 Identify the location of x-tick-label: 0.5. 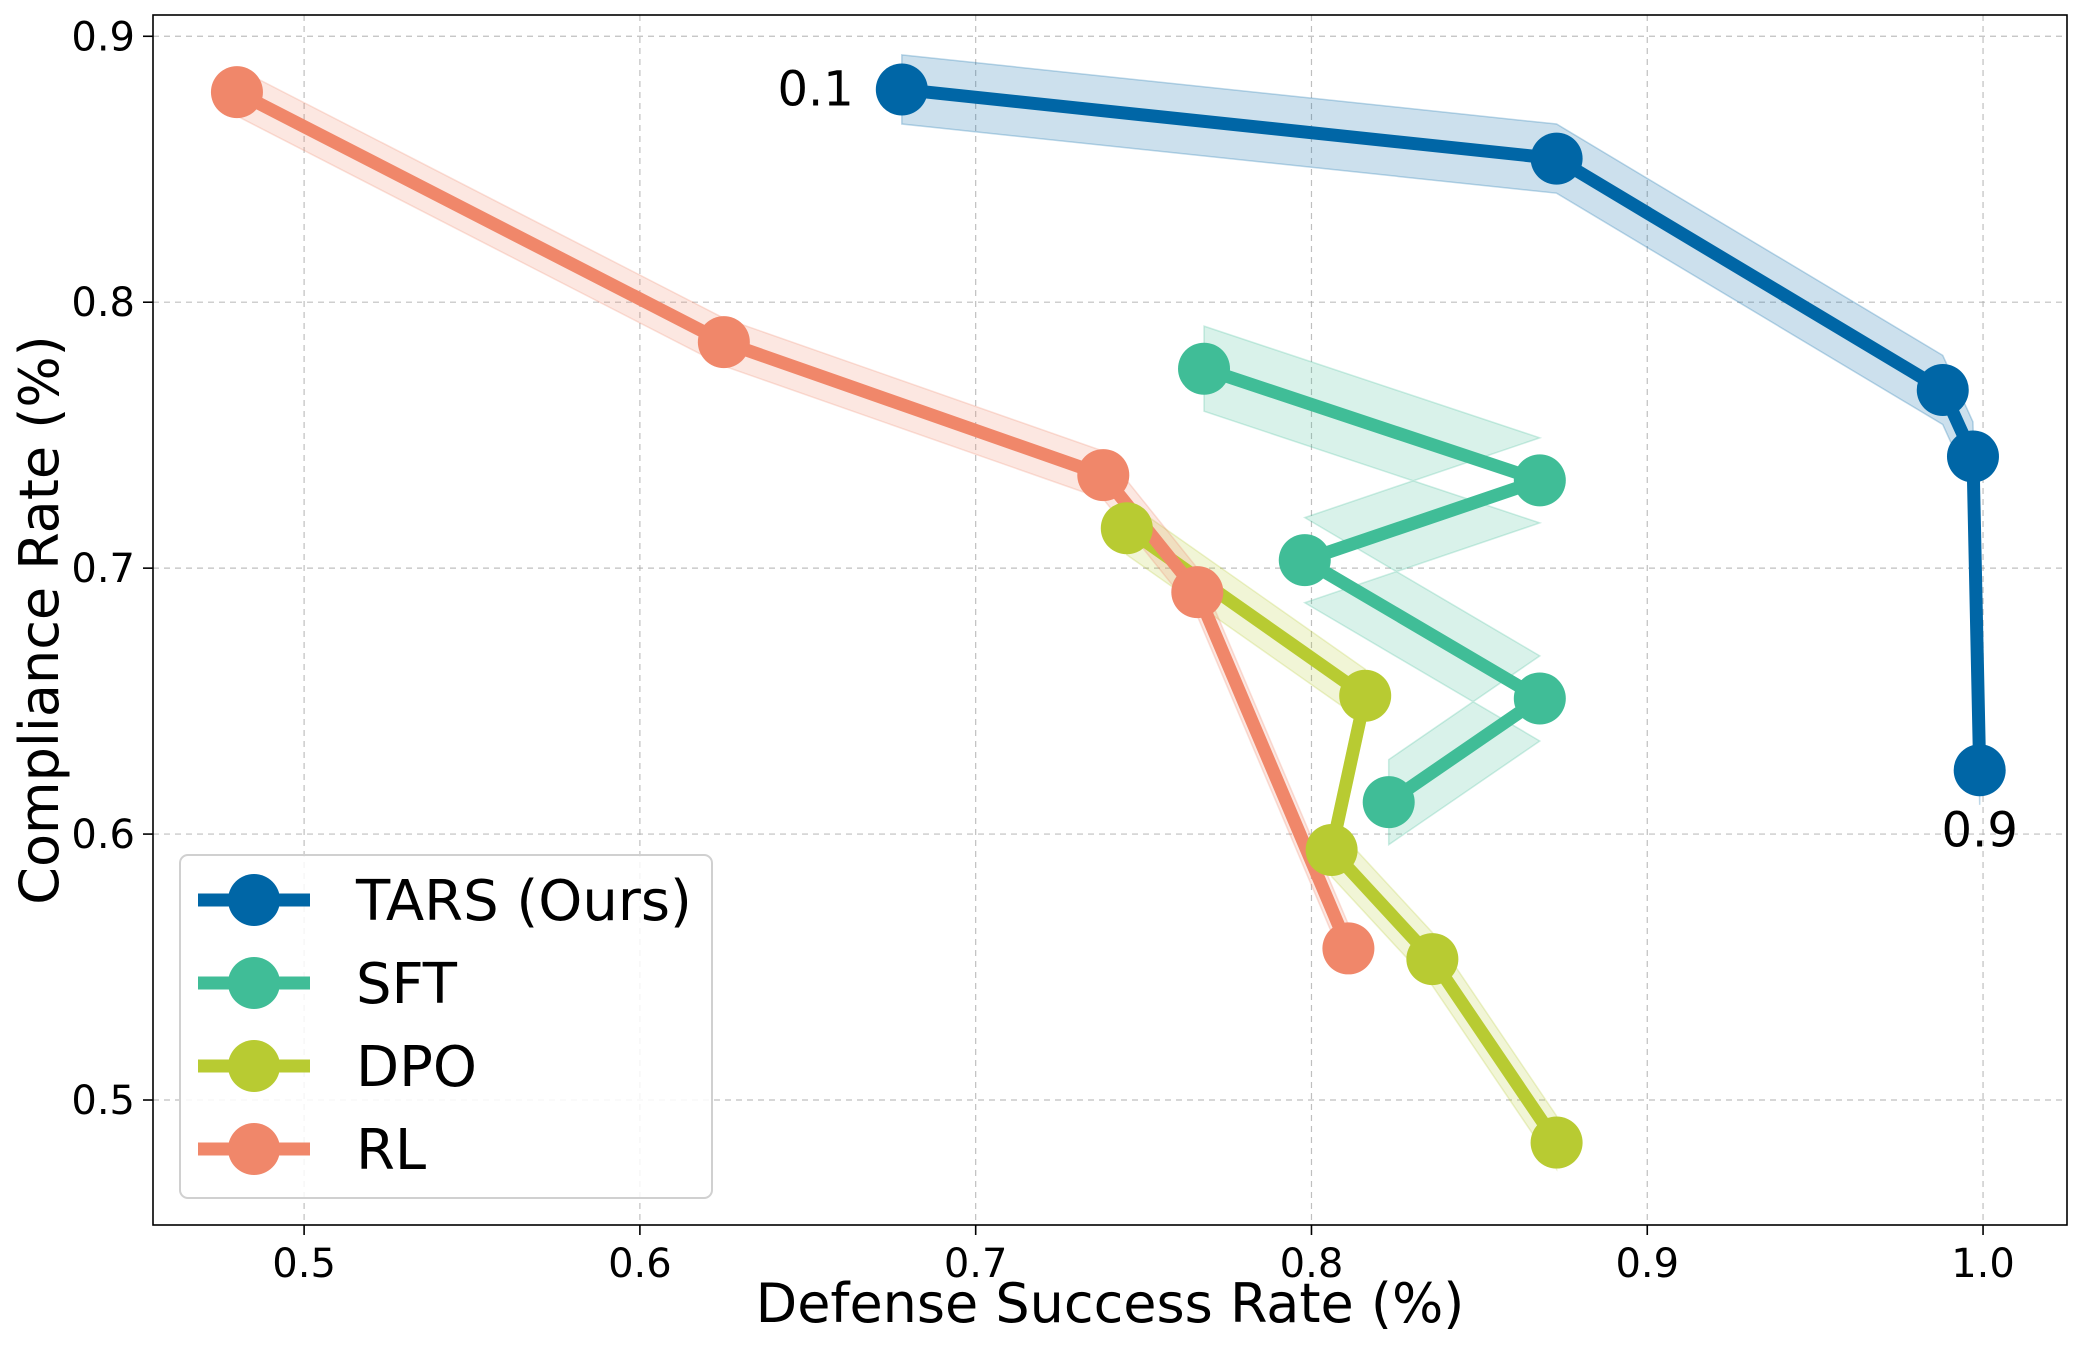
(304, 1264).